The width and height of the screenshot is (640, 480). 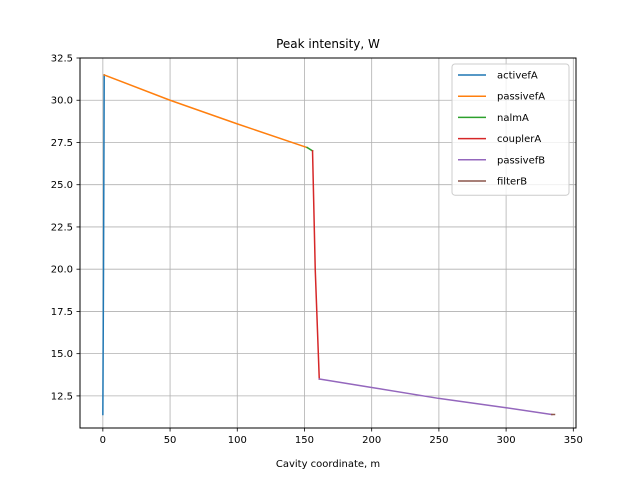 What do you see at coordinates (328, 464) in the screenshot?
I see `x-axis-title: Cavity coordinate, m` at bounding box center [328, 464].